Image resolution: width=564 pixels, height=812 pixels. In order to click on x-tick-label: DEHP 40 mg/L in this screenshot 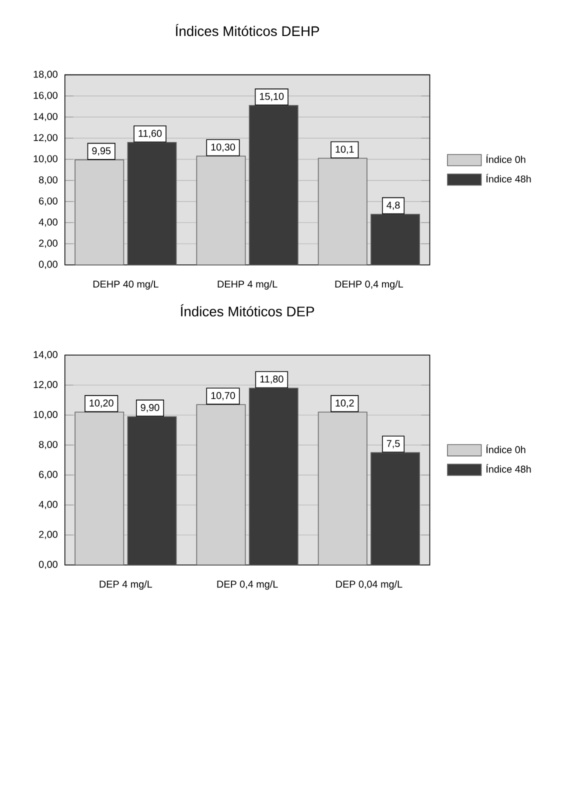, I will do `click(125, 285)`.